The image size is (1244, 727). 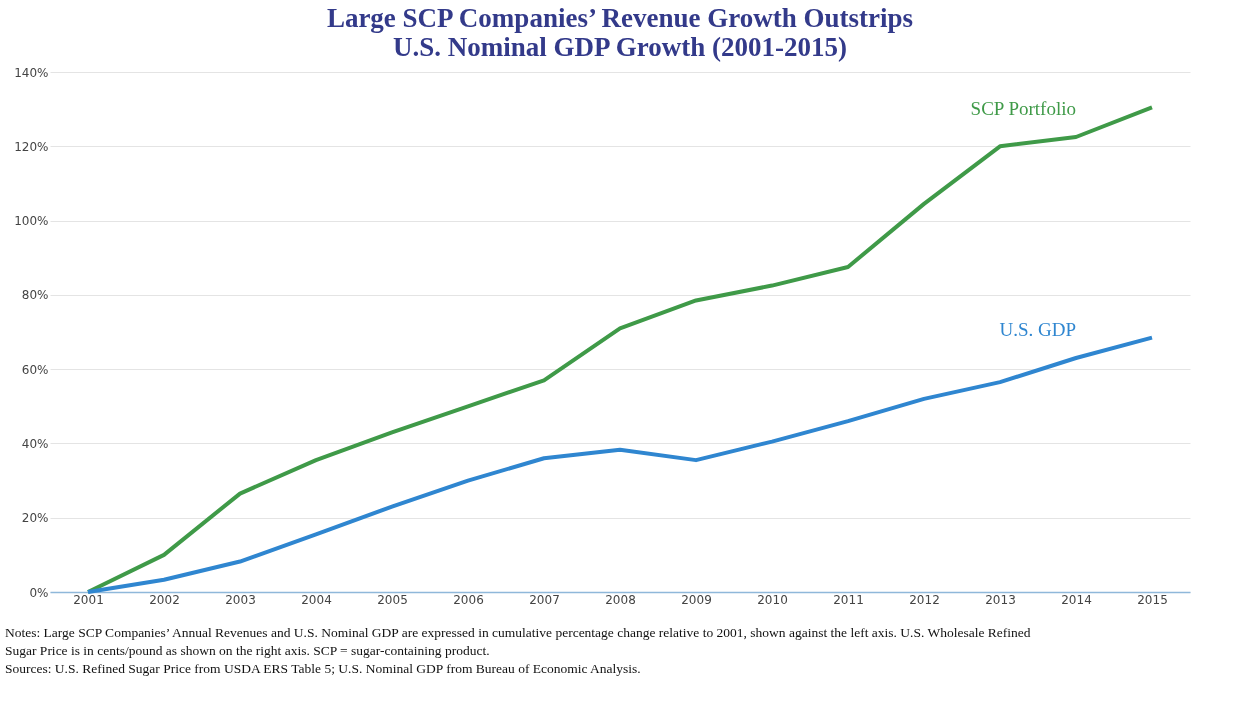 I want to click on y-tick-label: 100%, so click(x=31, y=221).